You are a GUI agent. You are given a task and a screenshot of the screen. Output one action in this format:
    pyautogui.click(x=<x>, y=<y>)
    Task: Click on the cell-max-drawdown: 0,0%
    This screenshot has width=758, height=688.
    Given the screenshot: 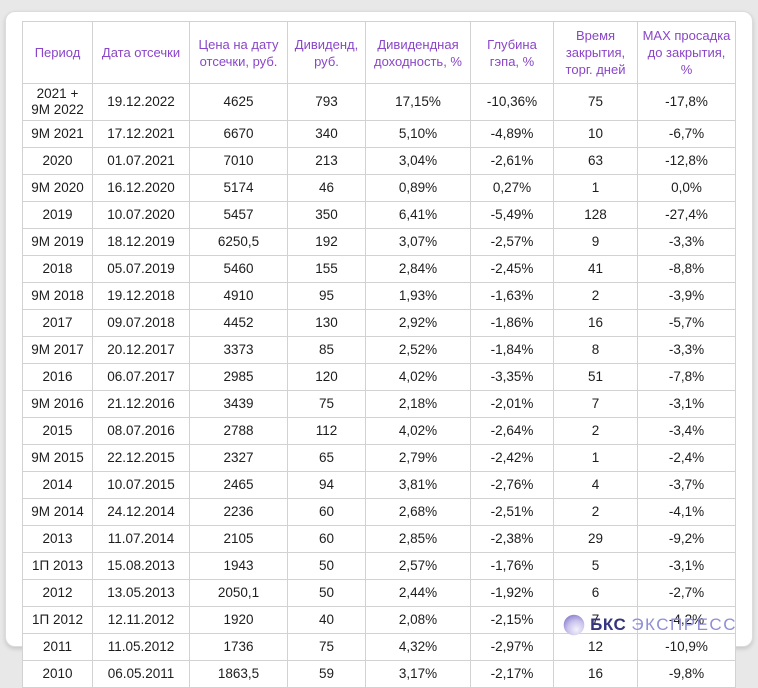 What is the action you would take?
    pyautogui.click(x=686, y=188)
    